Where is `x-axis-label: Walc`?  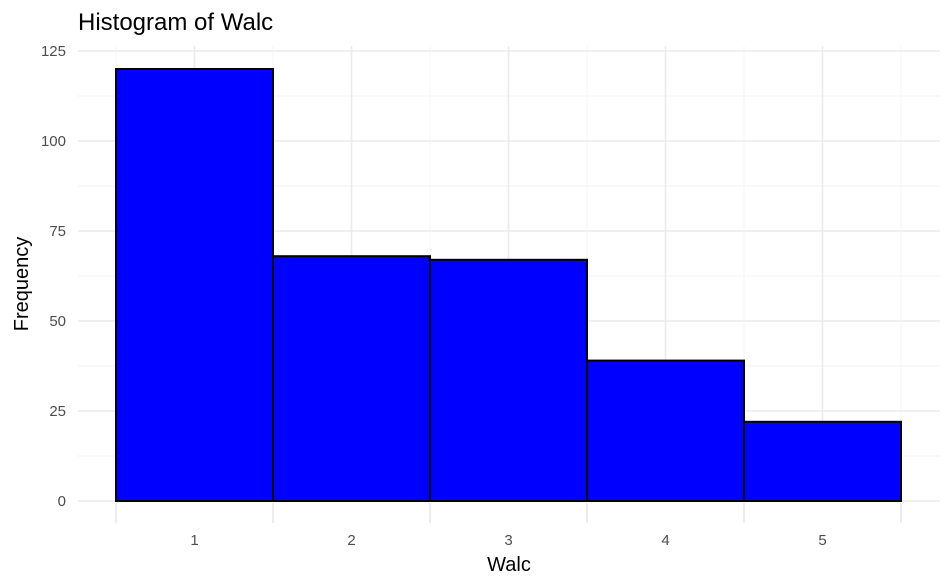
x-axis-label: Walc is located at coordinates (509, 565).